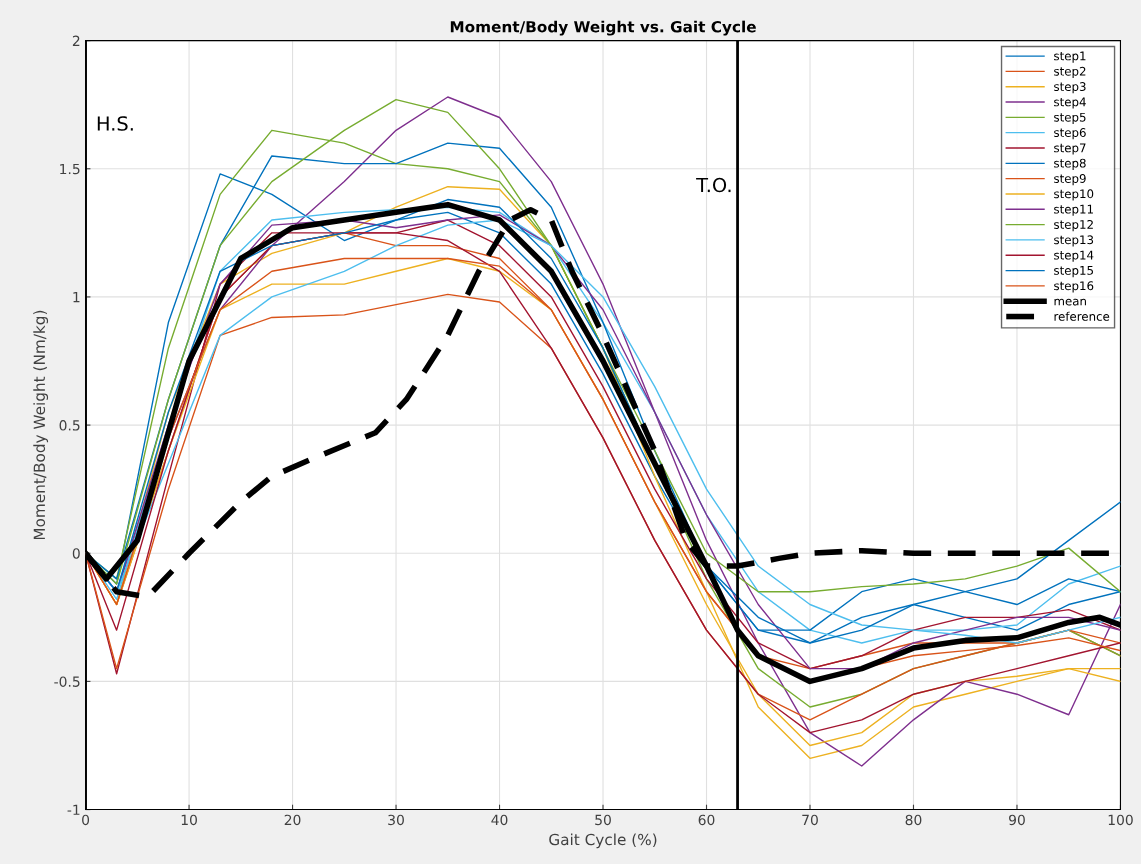  What do you see at coordinates (1082, 316) in the screenshot?
I see `legend-label: reference` at bounding box center [1082, 316].